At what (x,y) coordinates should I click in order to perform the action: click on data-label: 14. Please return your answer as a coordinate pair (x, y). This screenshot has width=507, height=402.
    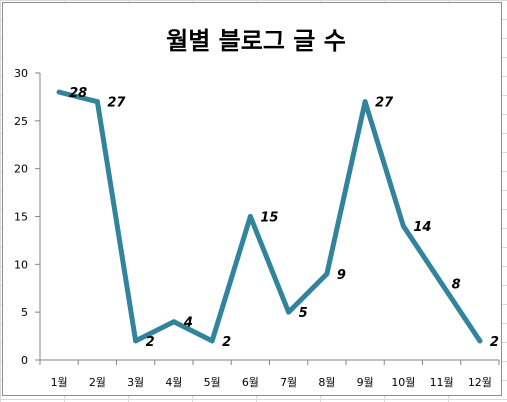
    Looking at the image, I should click on (422, 227).